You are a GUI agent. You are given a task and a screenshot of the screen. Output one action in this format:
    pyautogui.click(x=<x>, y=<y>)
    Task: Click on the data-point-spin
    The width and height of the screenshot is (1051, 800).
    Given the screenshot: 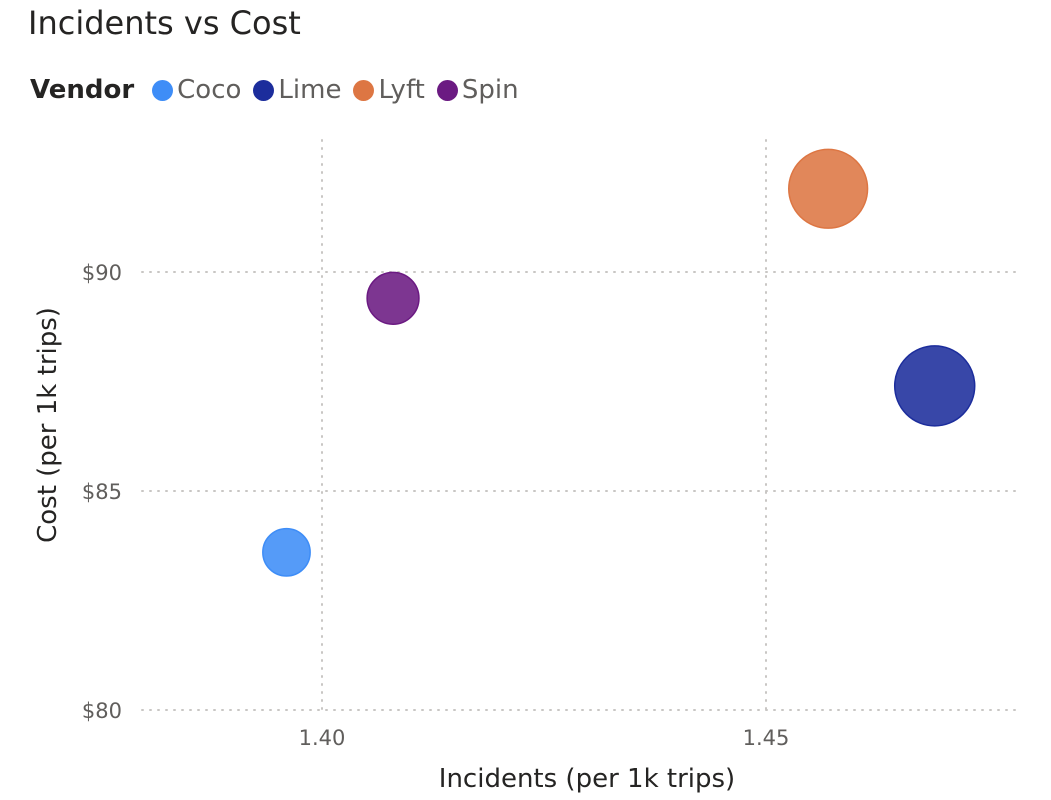 What is the action you would take?
    pyautogui.click(x=393, y=298)
    